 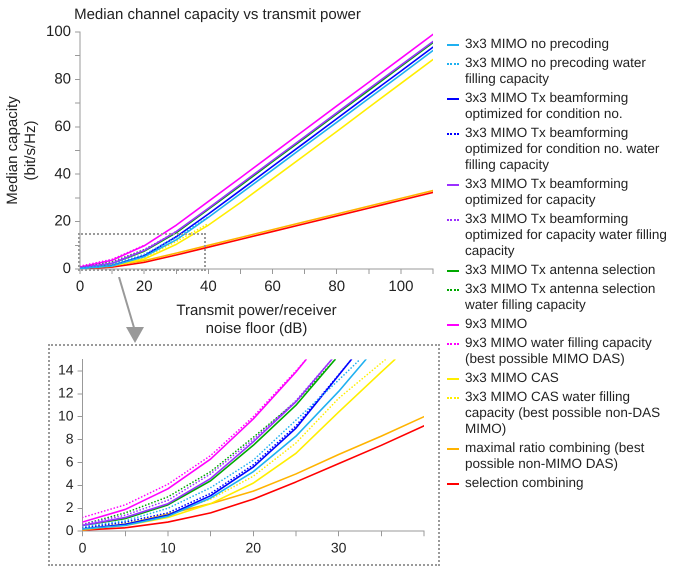 I want to click on x-tick-label: 100, so click(x=401, y=287).